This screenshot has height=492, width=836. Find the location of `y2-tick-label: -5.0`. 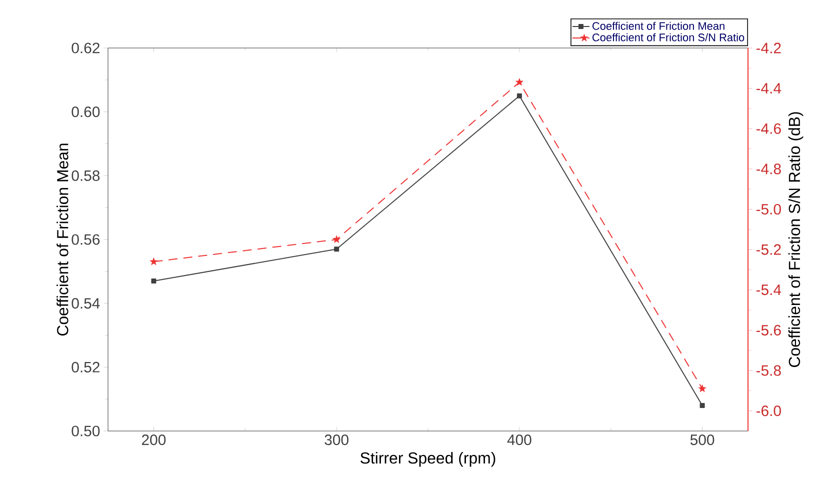

y2-tick-label: -5.0 is located at coordinates (768, 209).